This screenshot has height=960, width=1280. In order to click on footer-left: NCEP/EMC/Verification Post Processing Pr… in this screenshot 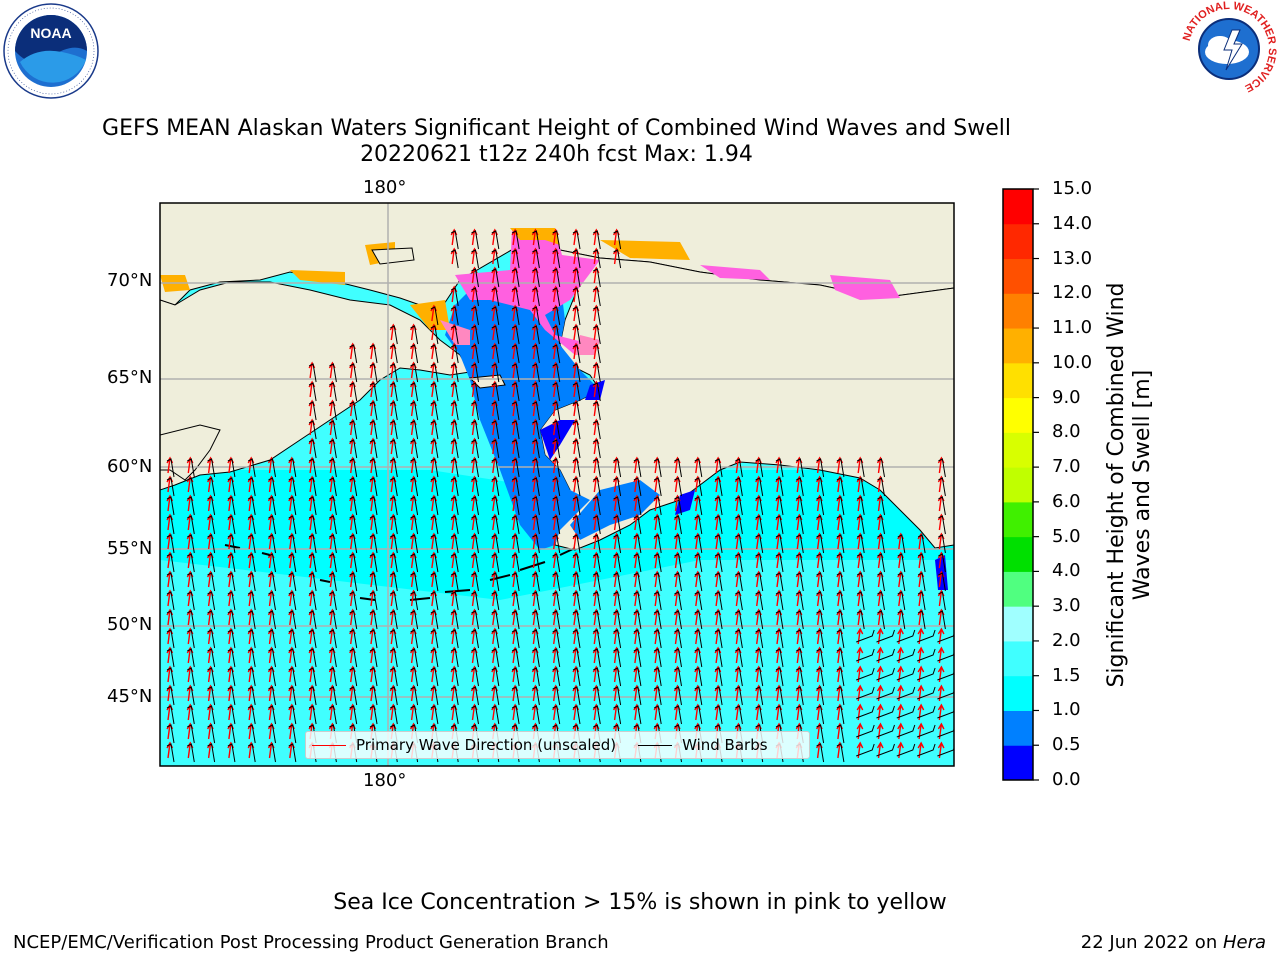, I will do `click(311, 942)`.